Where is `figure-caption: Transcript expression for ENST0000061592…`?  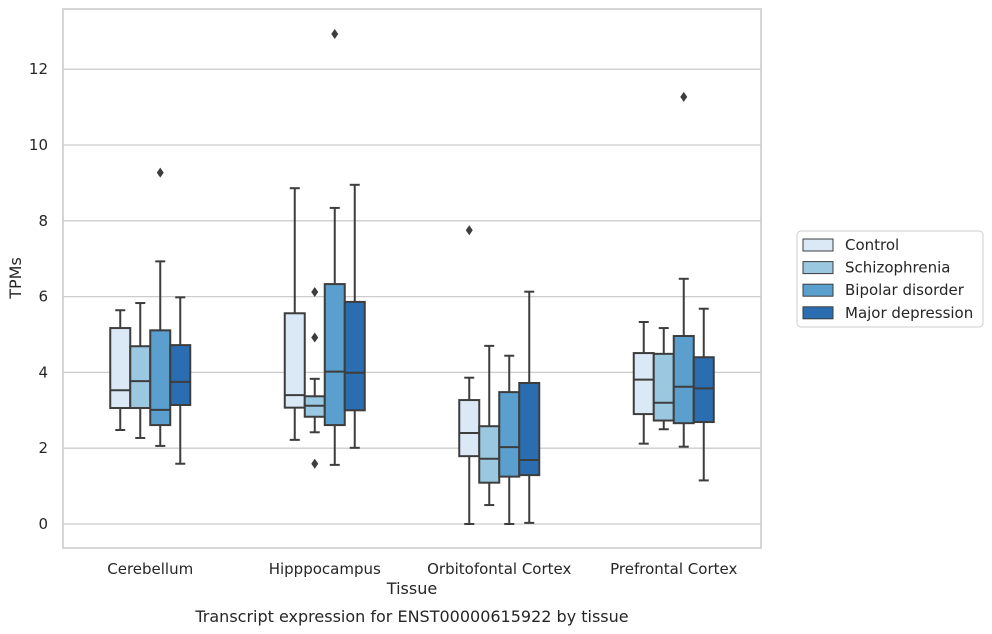 figure-caption: Transcript expression for ENST0000061592… is located at coordinates (411, 616).